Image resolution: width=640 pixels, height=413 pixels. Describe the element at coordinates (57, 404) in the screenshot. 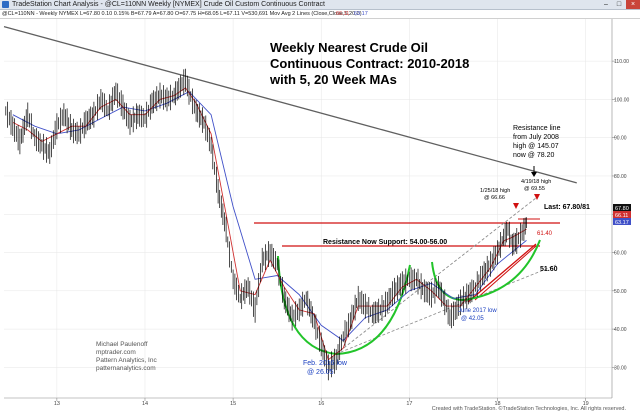

I see `x-tick-label: 13` at that location.